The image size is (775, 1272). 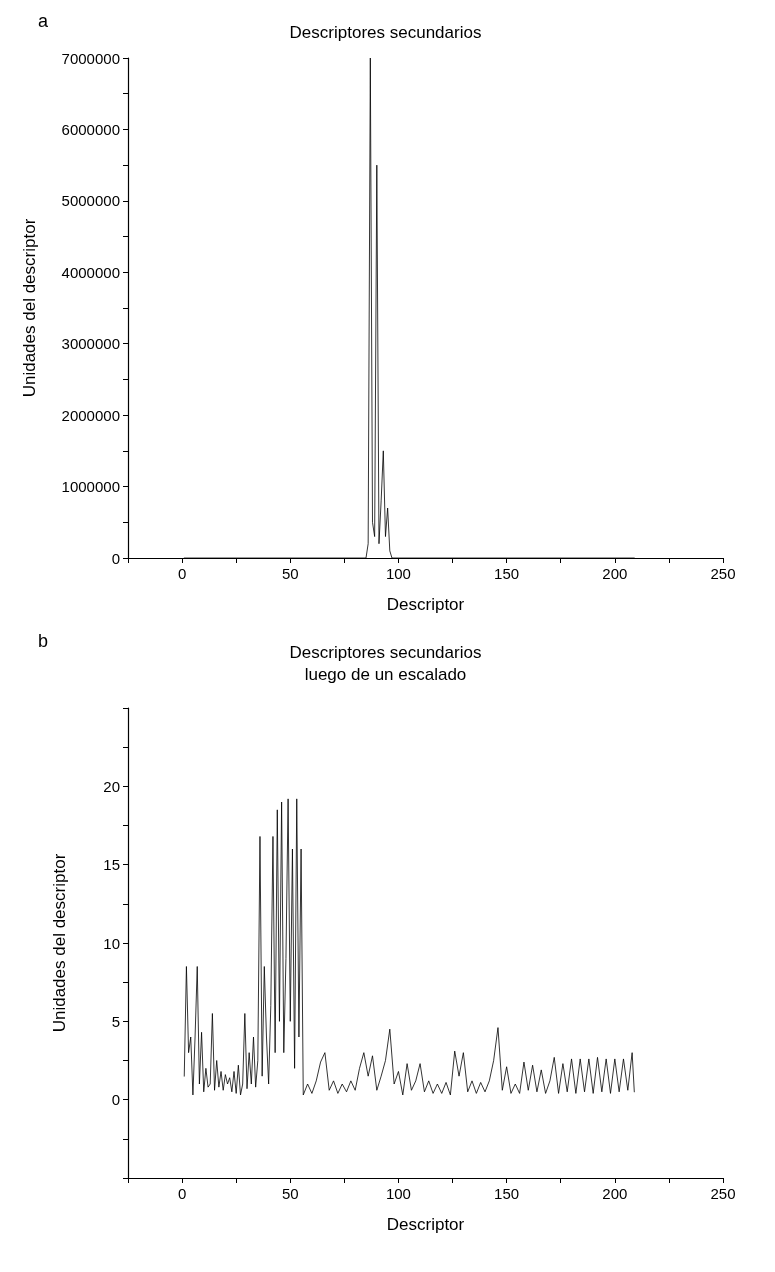 I want to click on y-tick-label: 1000000, so click(x=90, y=487).